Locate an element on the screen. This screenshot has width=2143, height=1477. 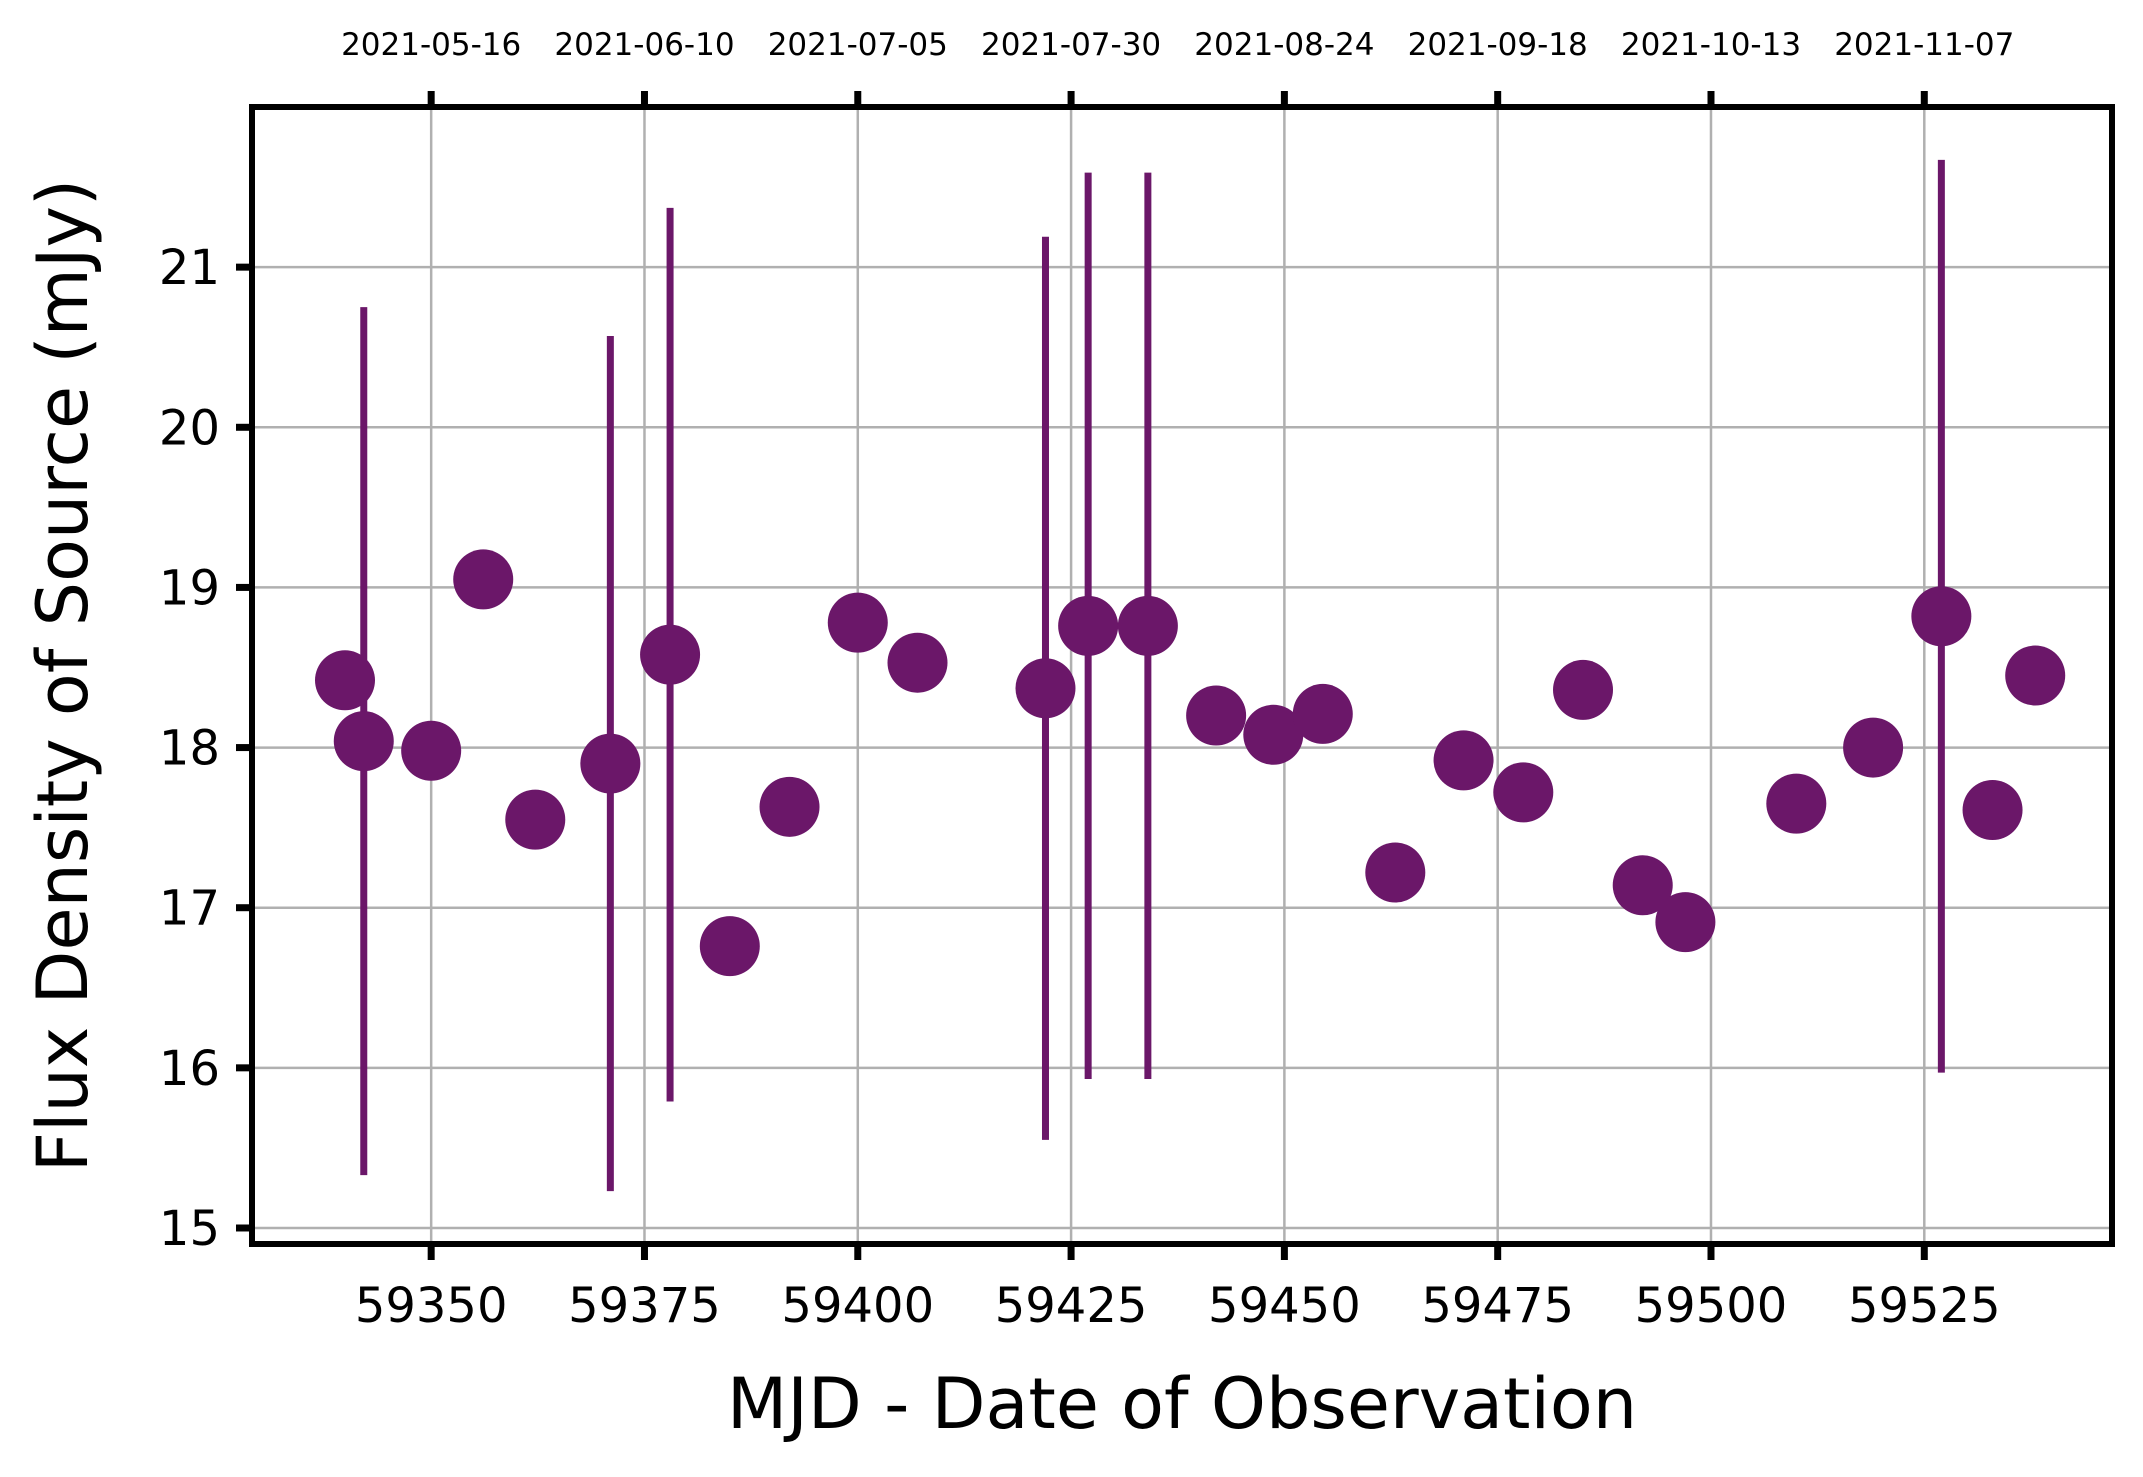
x-tick-label: 59375 is located at coordinates (644, 1306).